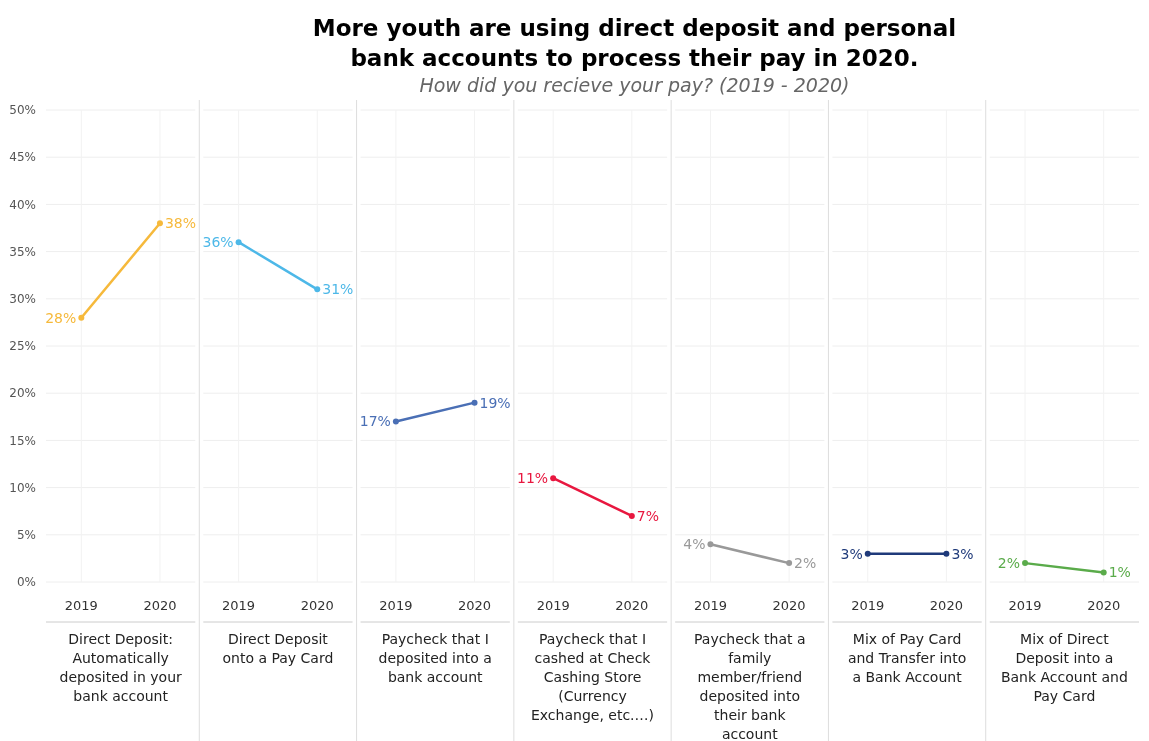 The image size is (1149, 741). I want to click on x-axis-title: Paycheck that a family member/friend deposited into their bank account, so click(750, 686).